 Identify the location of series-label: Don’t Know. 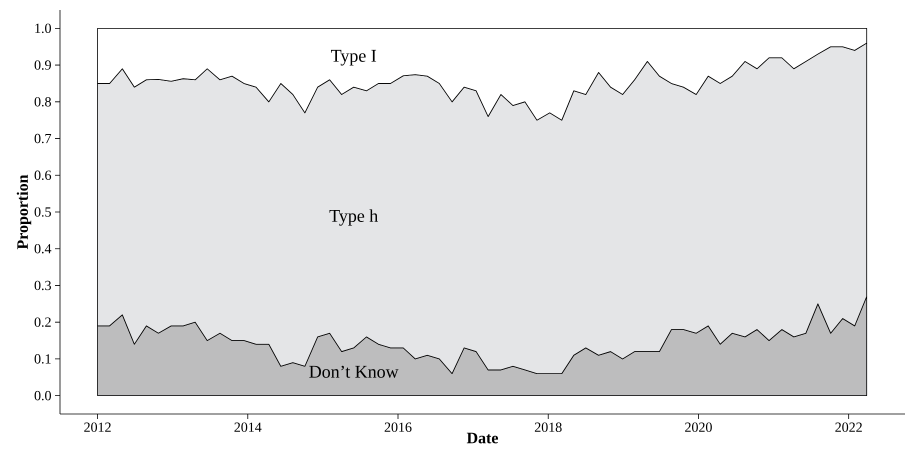
(354, 372).